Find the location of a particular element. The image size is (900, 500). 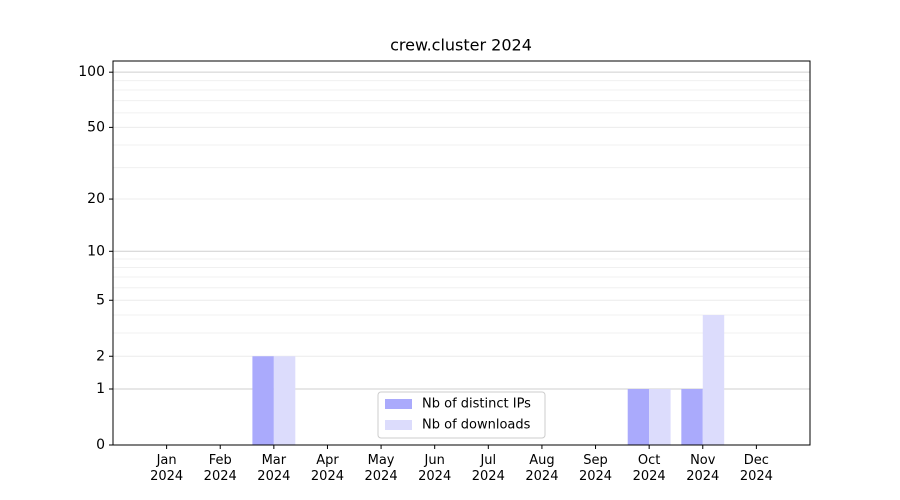

y-tick-label: 10 is located at coordinates (96, 251).